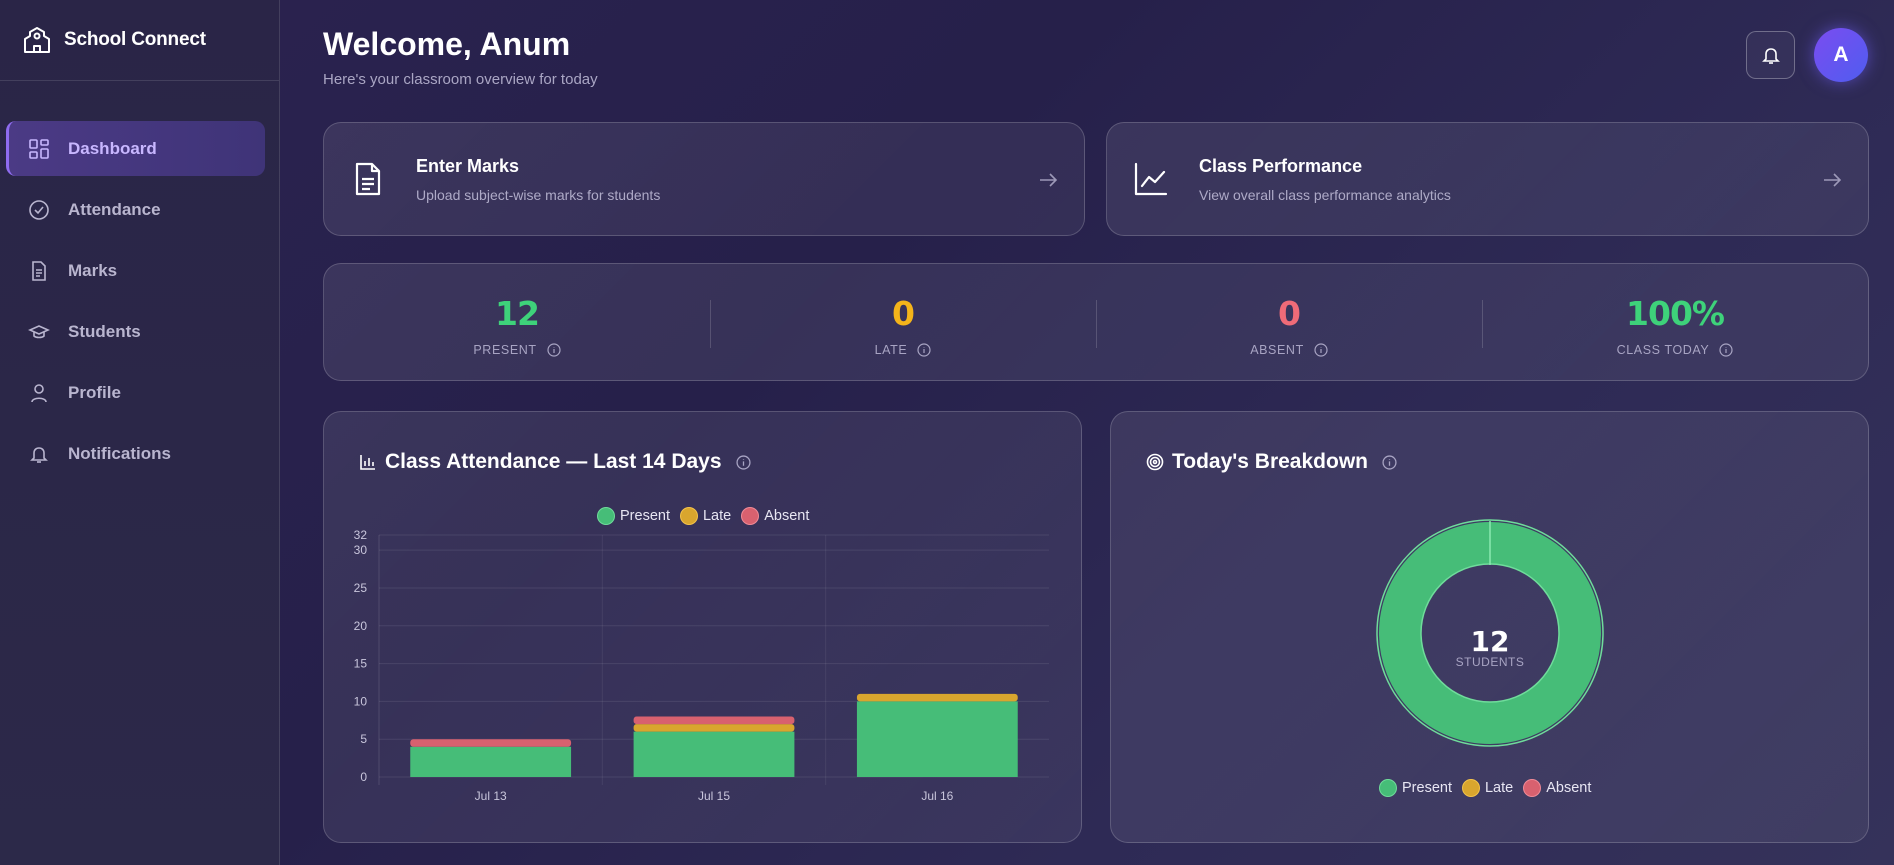  What do you see at coordinates (361, 664) in the screenshot?
I see `y-tick-label: 15` at bounding box center [361, 664].